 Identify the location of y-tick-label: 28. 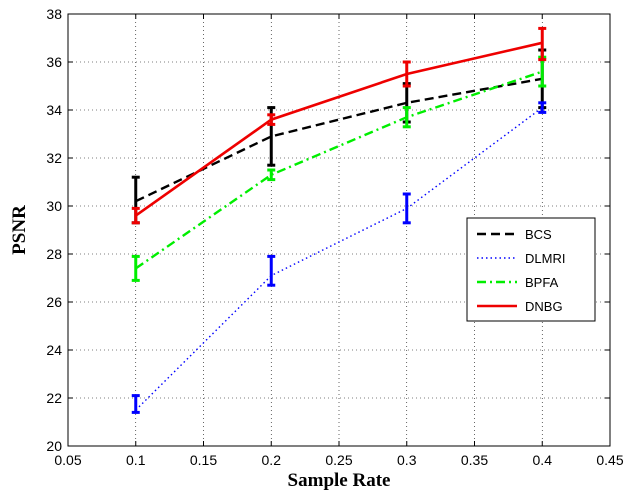
(54, 254).